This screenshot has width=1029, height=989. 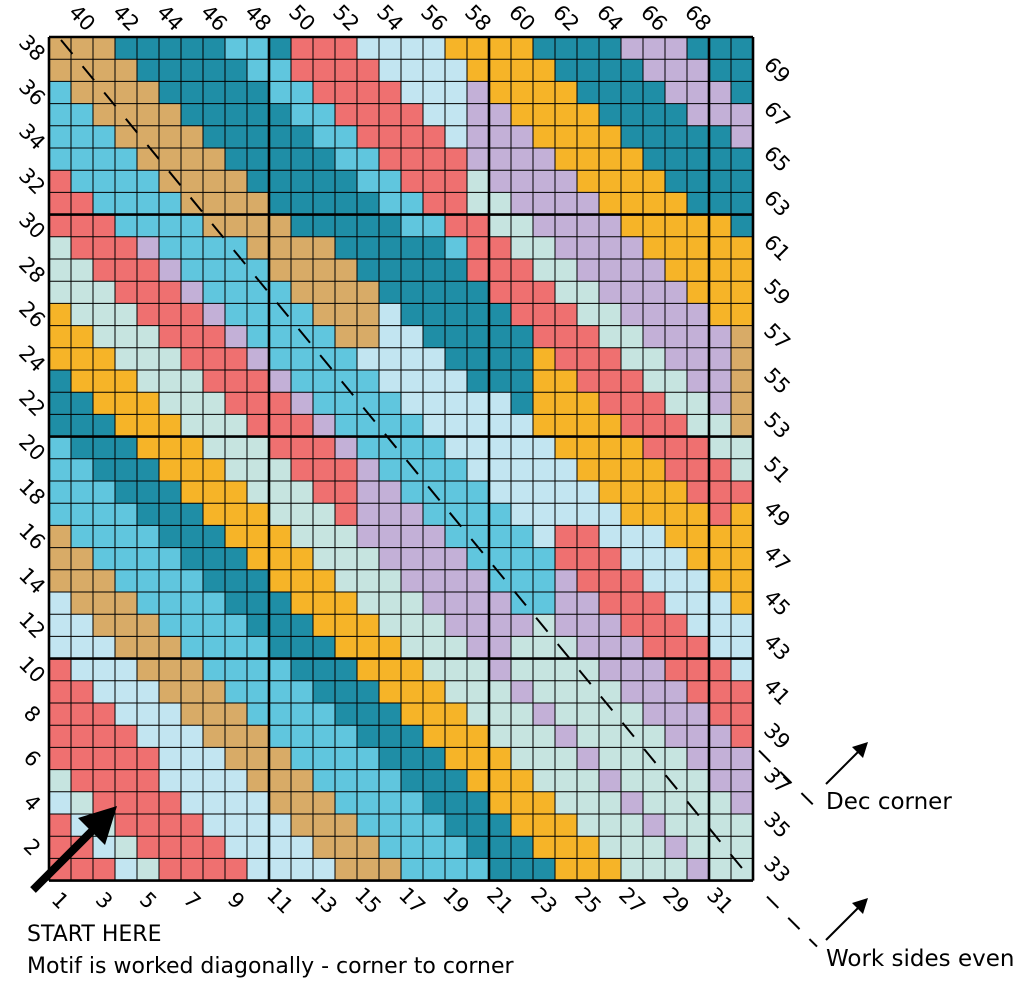 What do you see at coordinates (456, 901) in the screenshot?
I see `column-label-bottom: 19` at bounding box center [456, 901].